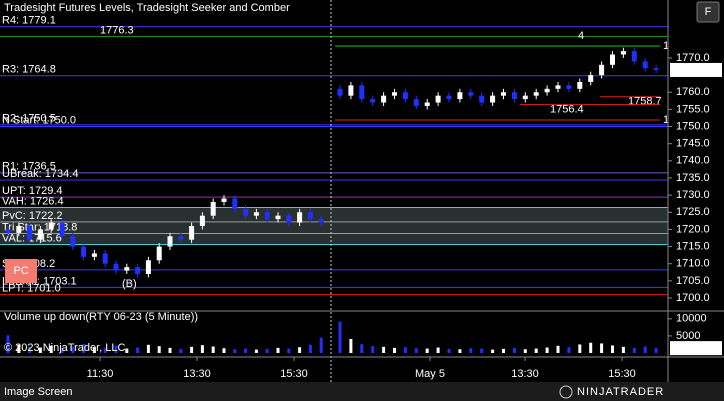 This screenshot has height=401, width=724. Describe the element at coordinates (430, 374) in the screenshot. I see `x-tick-label: May 5` at that location.